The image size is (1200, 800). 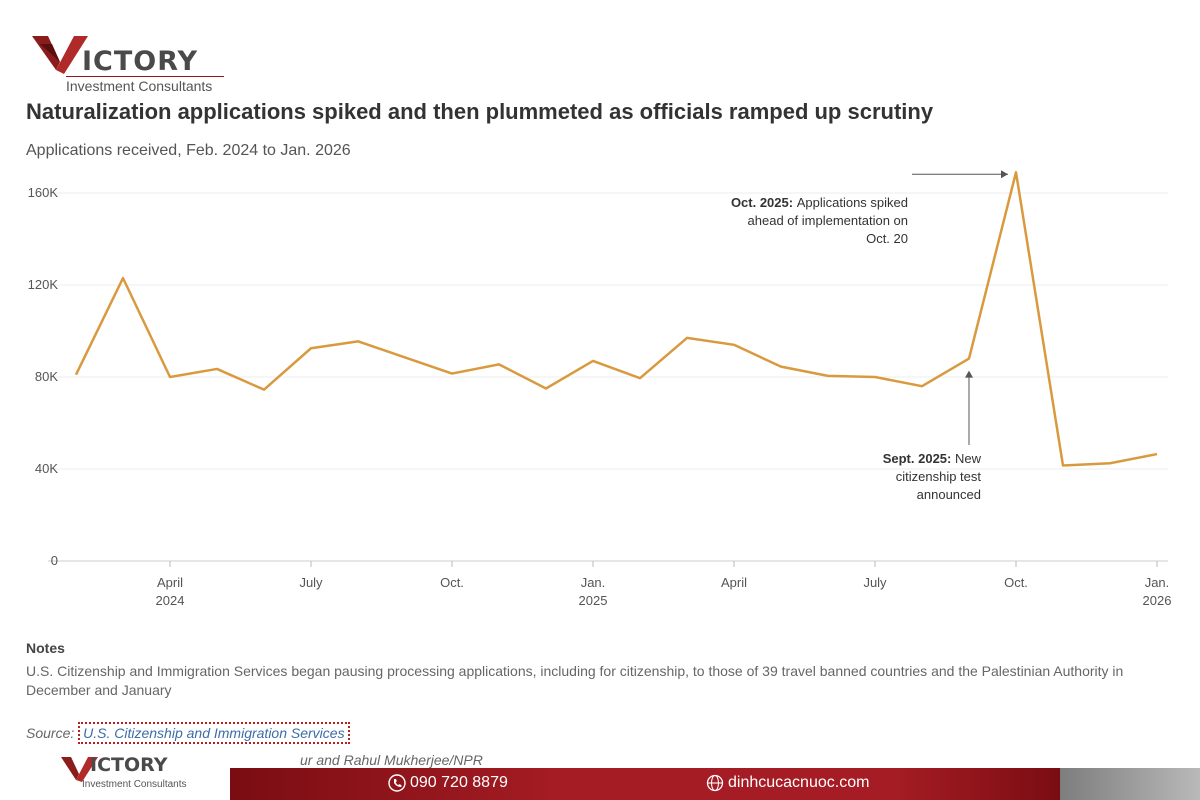 What do you see at coordinates (397, 783) in the screenshot?
I see `phone-icon` at bounding box center [397, 783].